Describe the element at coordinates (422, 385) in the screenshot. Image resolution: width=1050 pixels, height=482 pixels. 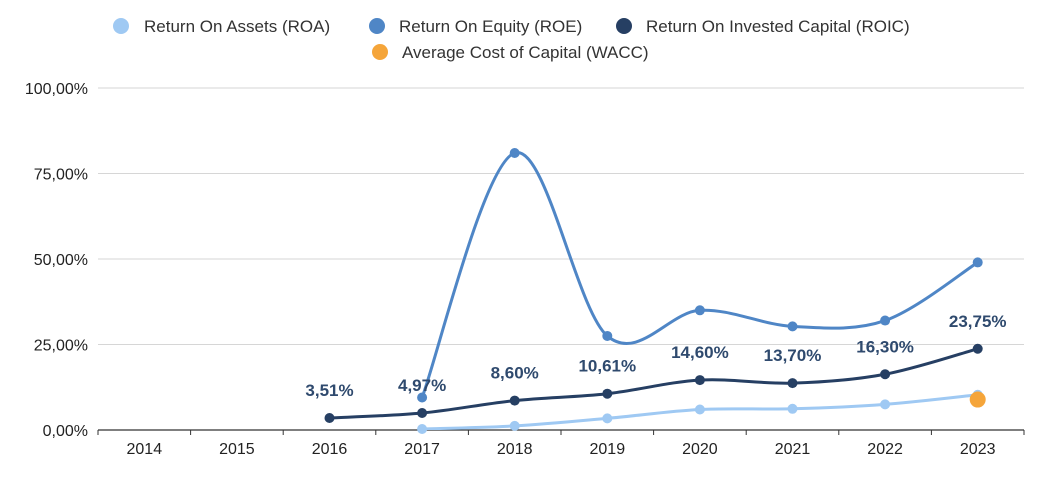
I see `data-label-roic: 4,97%` at that location.